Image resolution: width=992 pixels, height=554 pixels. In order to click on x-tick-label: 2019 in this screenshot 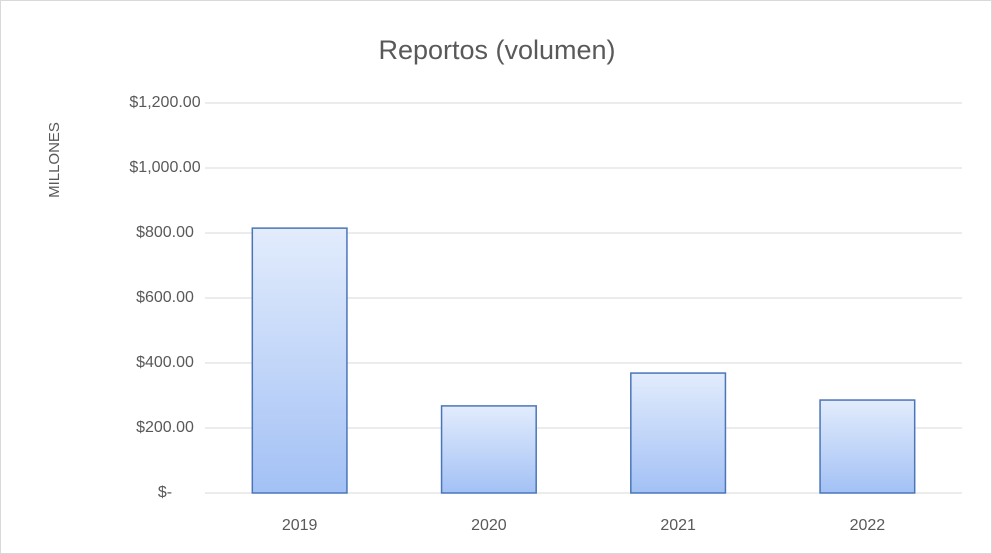, I will do `click(300, 525)`.